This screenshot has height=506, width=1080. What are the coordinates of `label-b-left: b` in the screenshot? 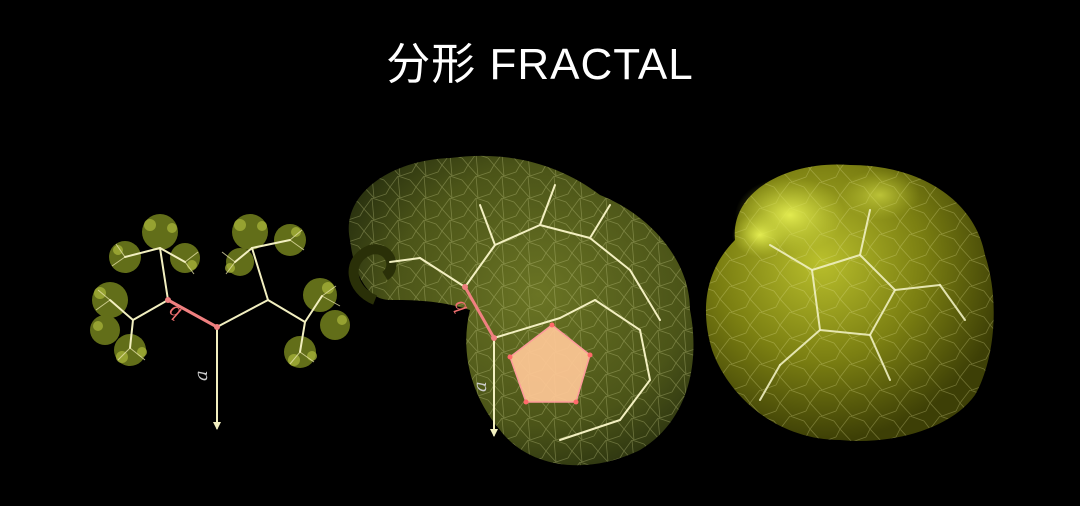 It's located at (174, 312).